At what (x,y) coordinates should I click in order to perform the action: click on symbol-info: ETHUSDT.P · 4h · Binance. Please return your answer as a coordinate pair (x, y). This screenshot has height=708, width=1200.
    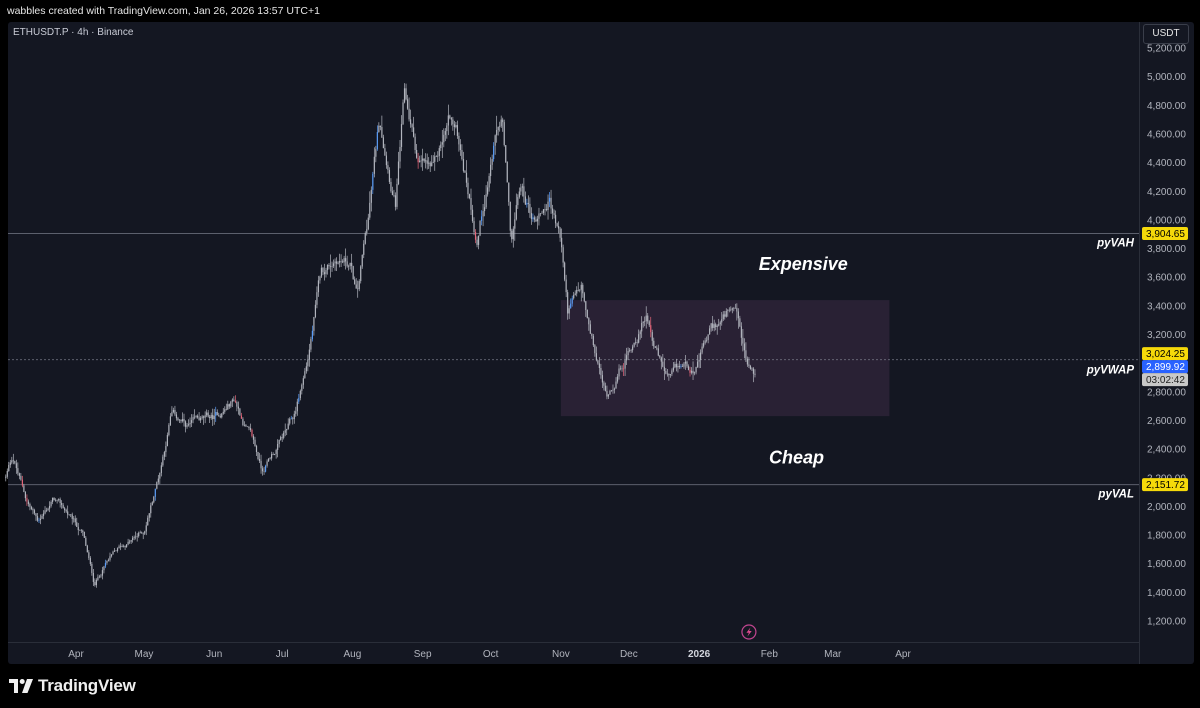
    Looking at the image, I should click on (73, 32).